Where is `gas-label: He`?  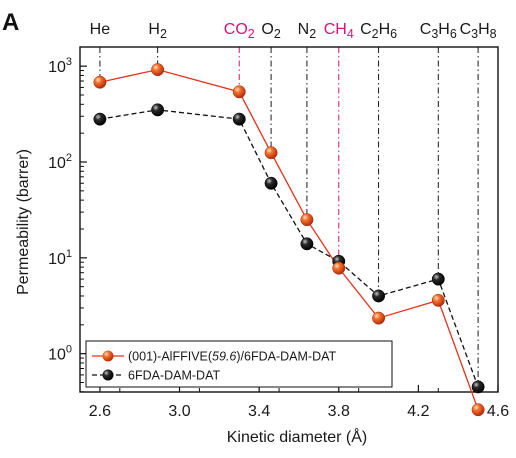
gas-label: He is located at coordinates (100, 29).